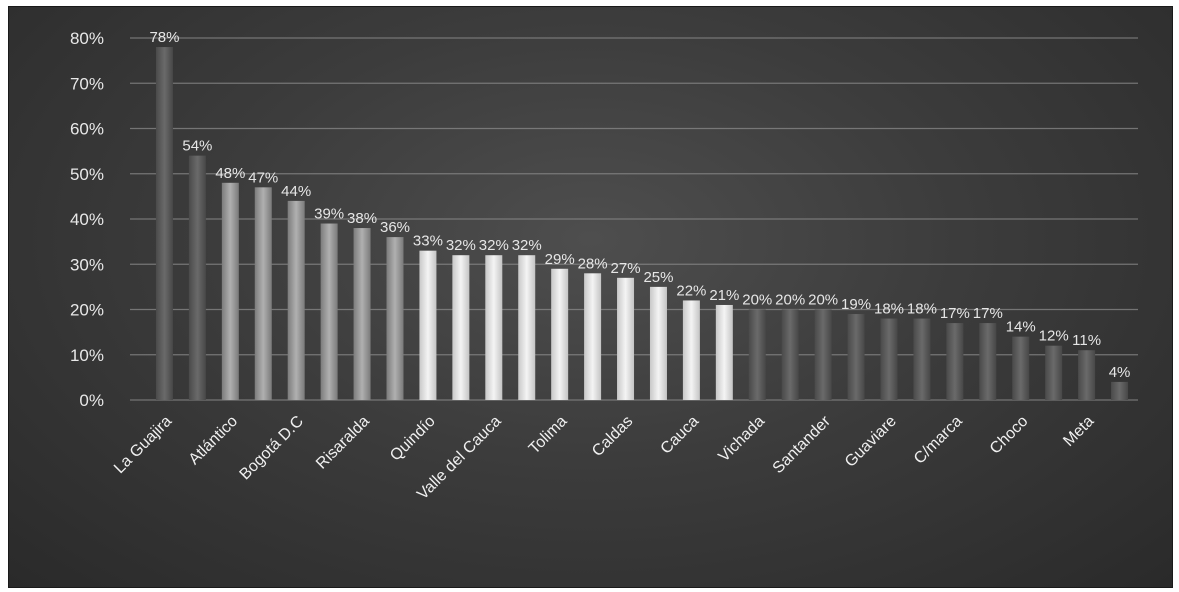 Image resolution: width=1179 pixels, height=592 pixels. What do you see at coordinates (343, 443) in the screenshot?
I see `category-label: Risaralda` at bounding box center [343, 443].